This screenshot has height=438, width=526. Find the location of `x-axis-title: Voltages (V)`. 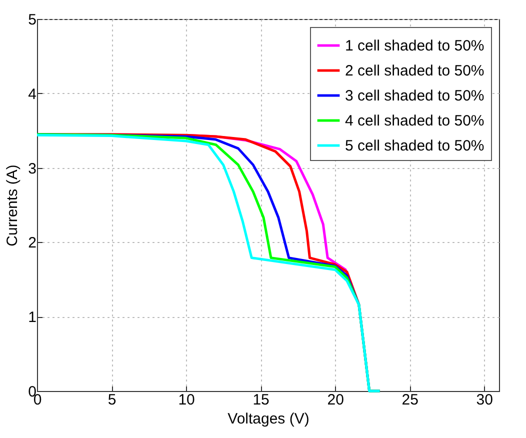

x-axis-title: Voltages (V) is located at coordinates (269, 419).